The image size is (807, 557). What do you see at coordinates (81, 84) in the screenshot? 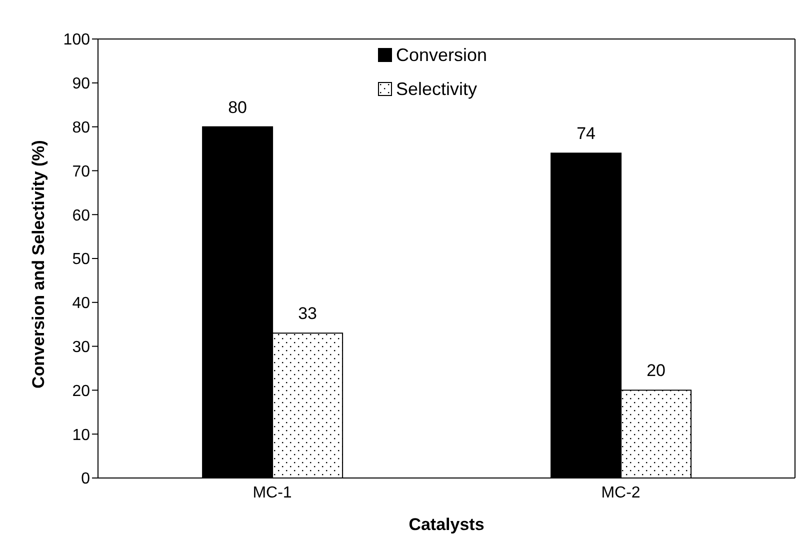
I see `y-tick-label: 90` at bounding box center [81, 84].